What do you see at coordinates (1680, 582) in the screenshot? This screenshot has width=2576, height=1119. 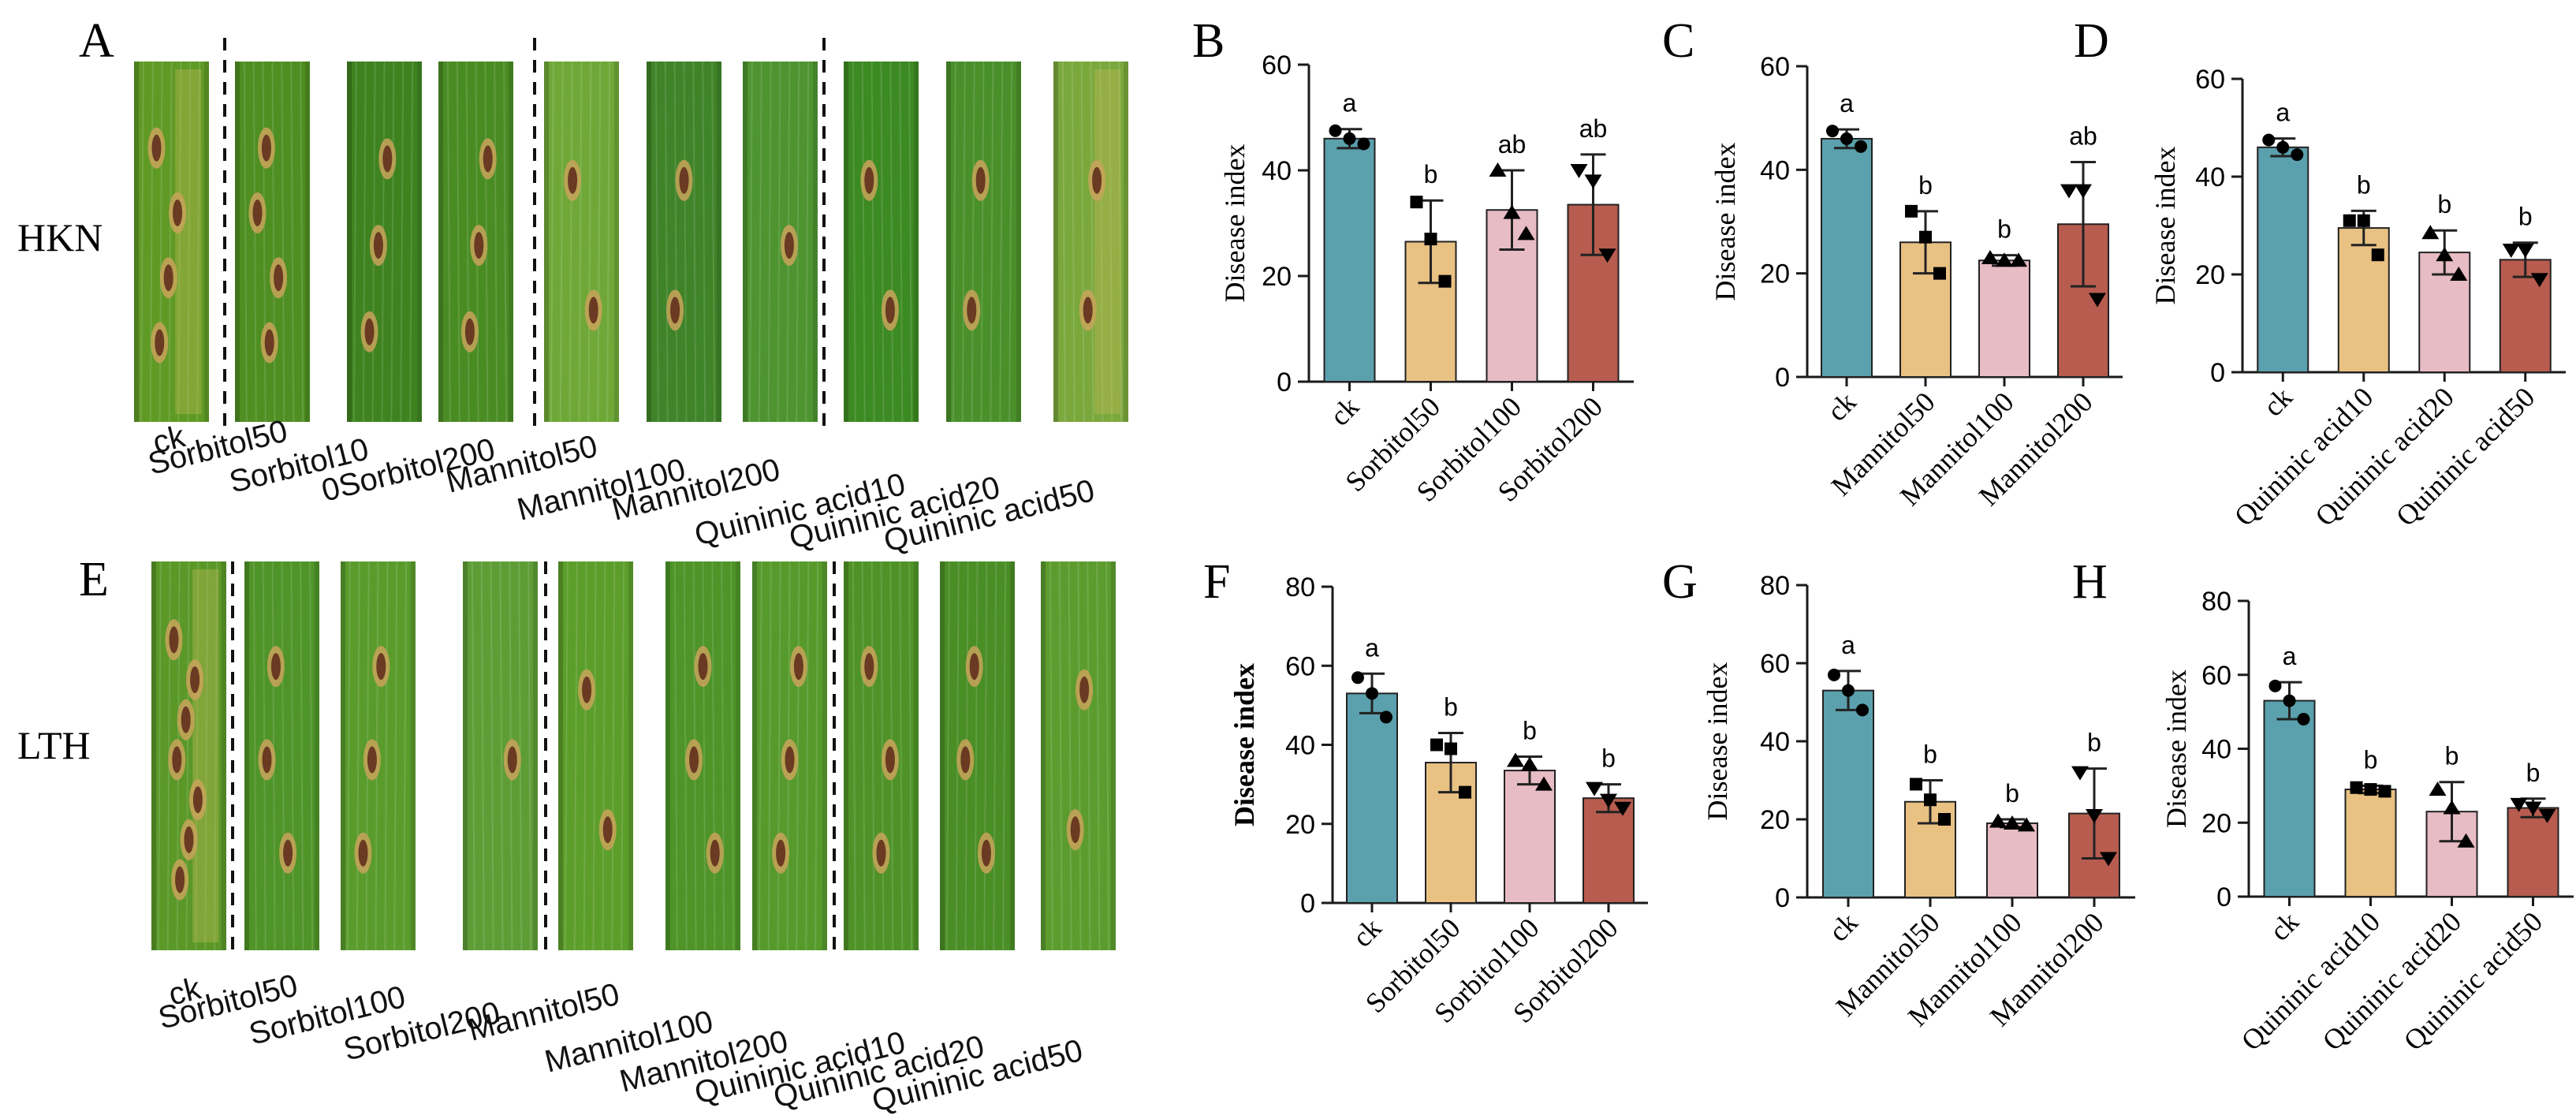 I see `panel-letter: G` at bounding box center [1680, 582].